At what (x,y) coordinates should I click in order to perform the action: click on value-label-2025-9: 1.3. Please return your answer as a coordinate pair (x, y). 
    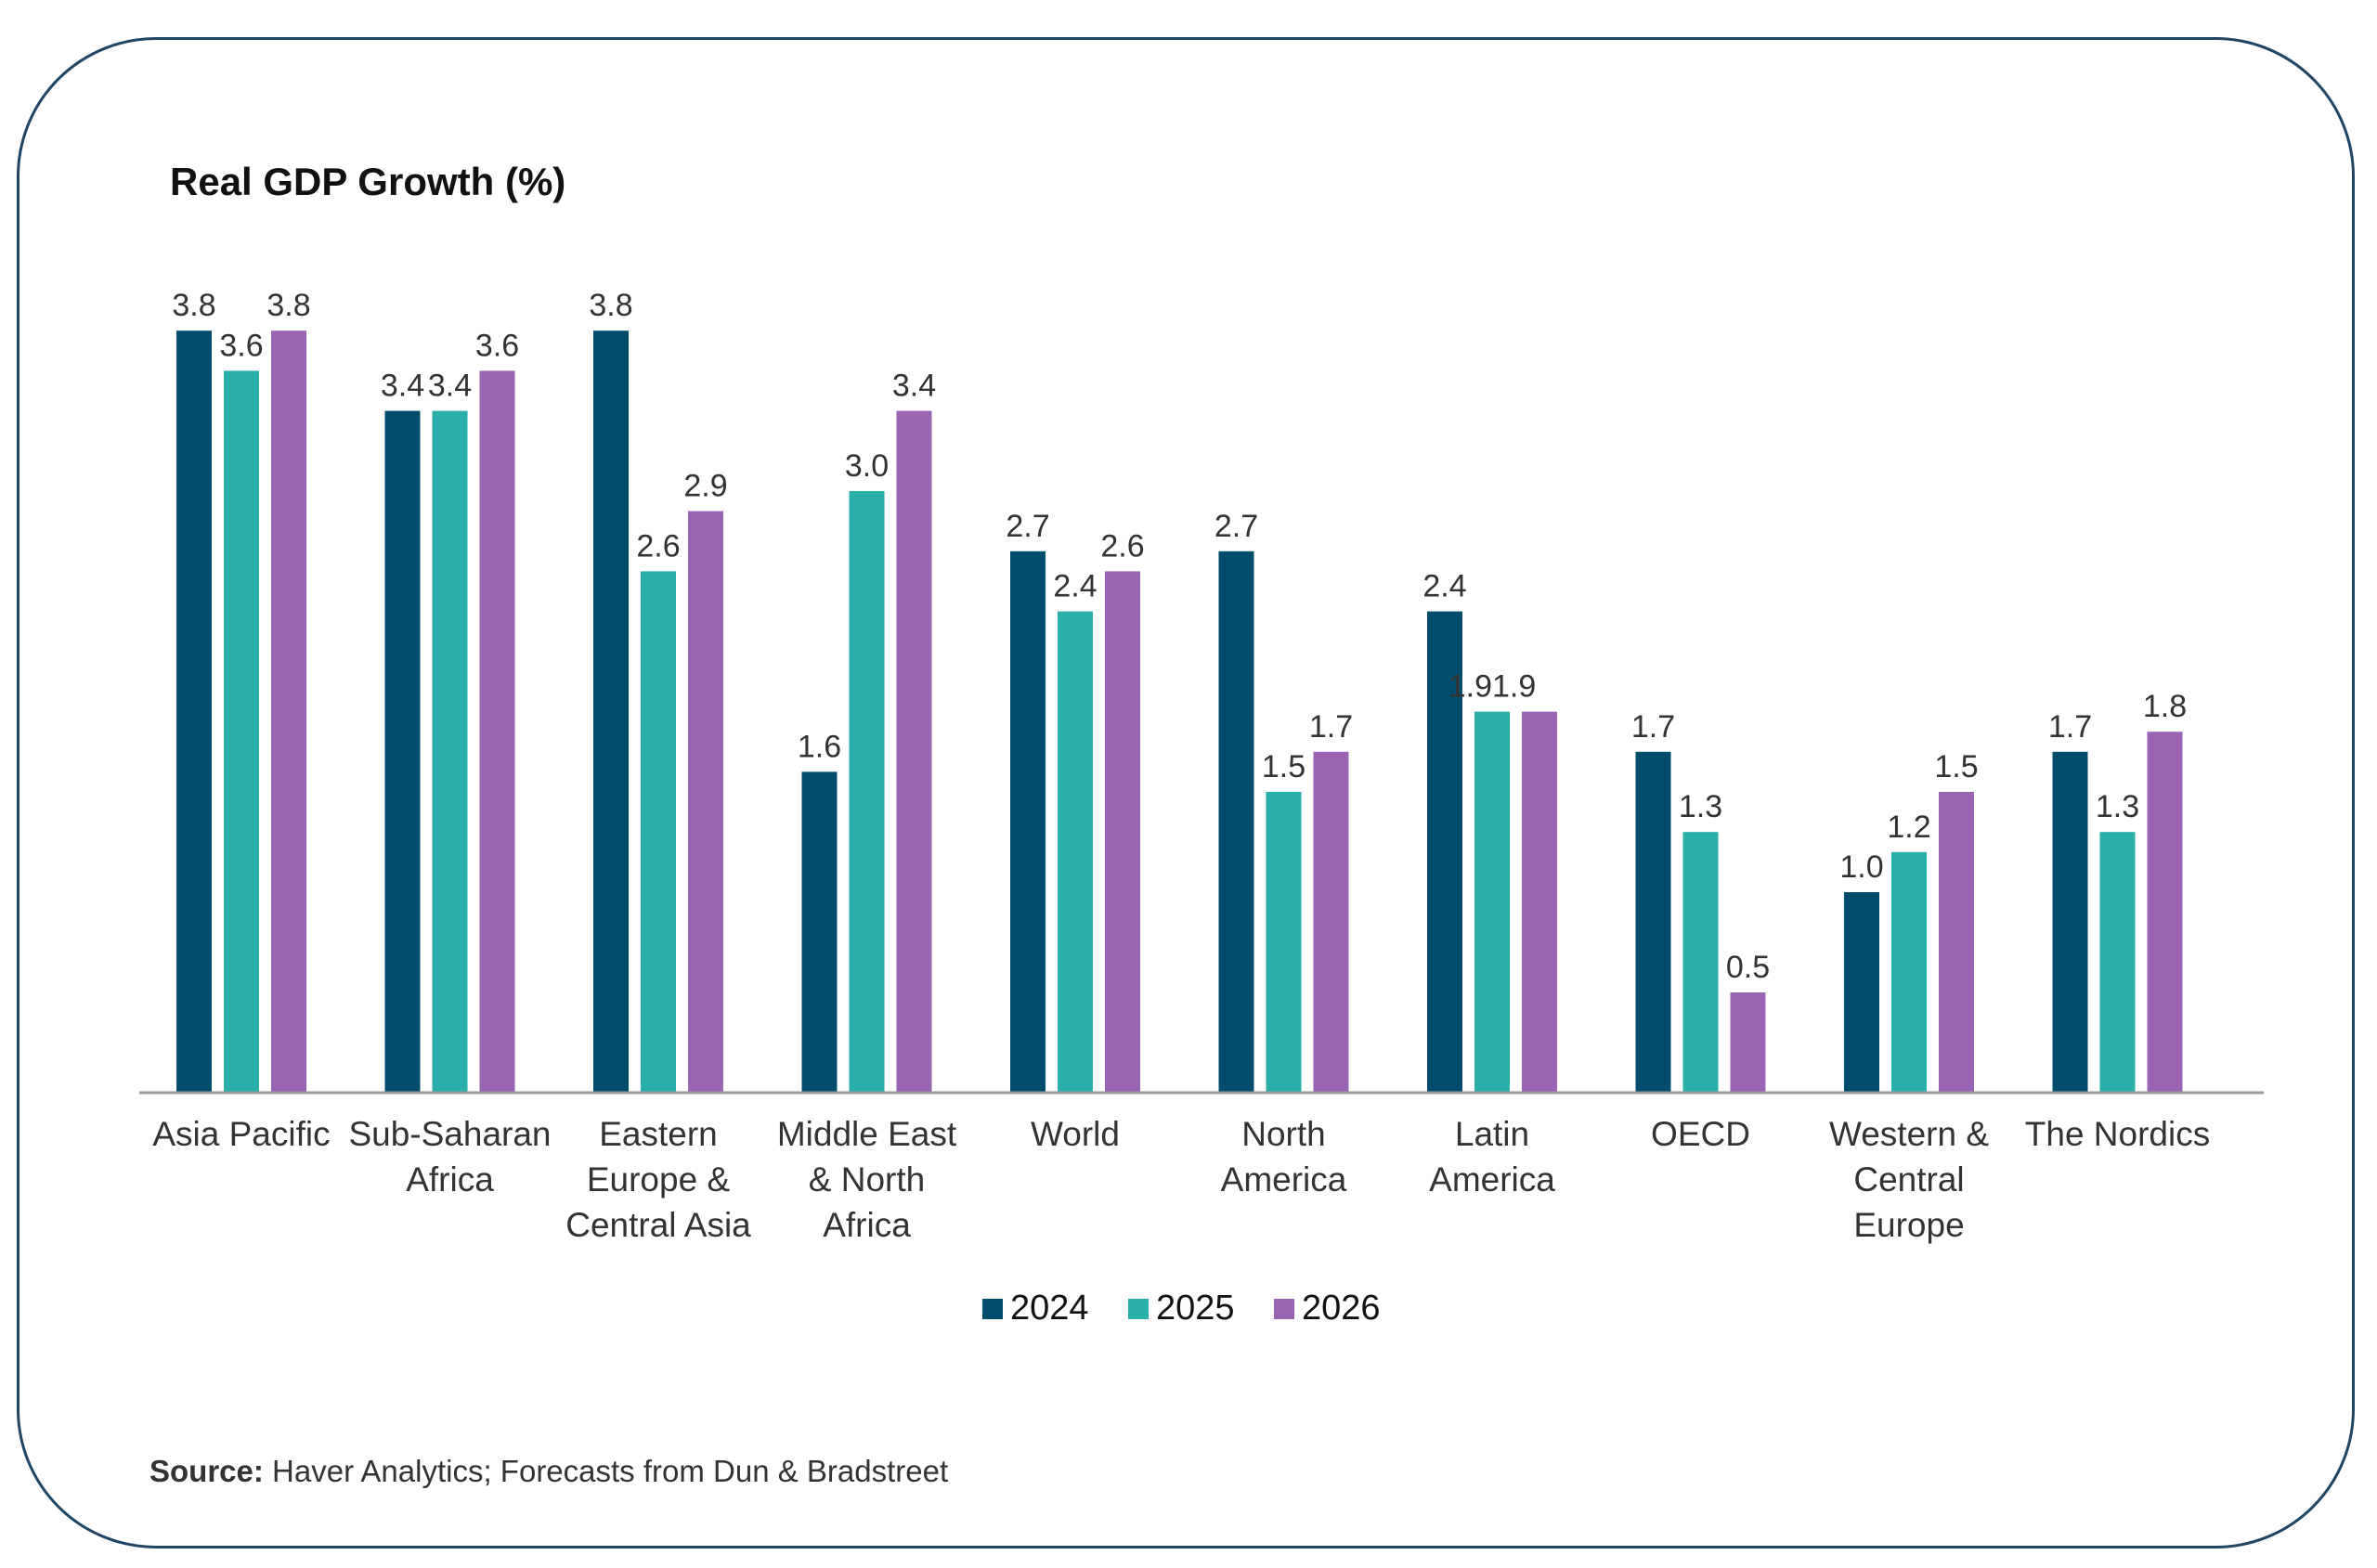
    Looking at the image, I should click on (2117, 806).